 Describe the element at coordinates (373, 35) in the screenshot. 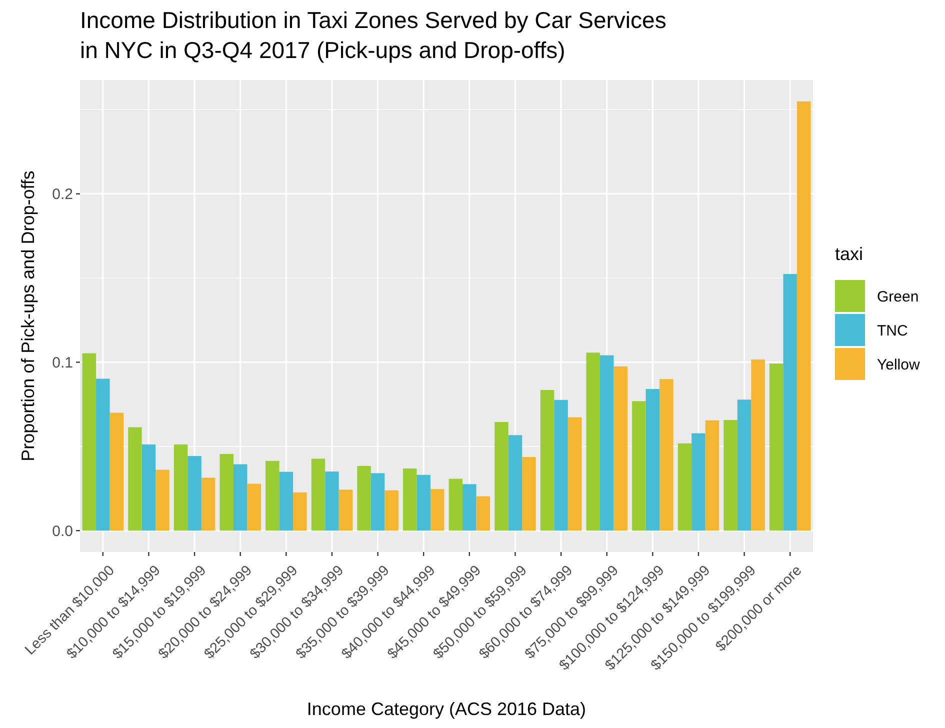

I see `chart-title: Income Distribution in Taxi Zones Served by Car Services in NYC in Q3-Q4 2017 (Pick-ups and Drop-offs)` at that location.